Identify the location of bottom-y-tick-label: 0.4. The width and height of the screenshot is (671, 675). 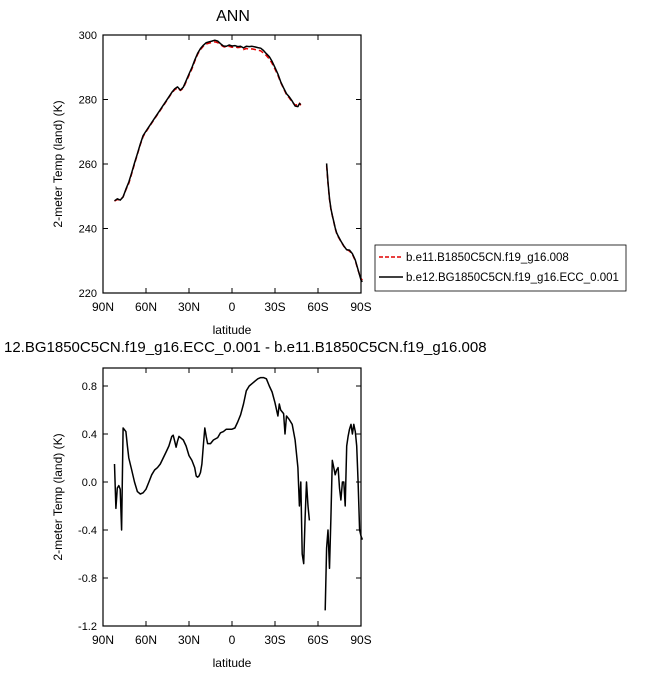
(89, 435).